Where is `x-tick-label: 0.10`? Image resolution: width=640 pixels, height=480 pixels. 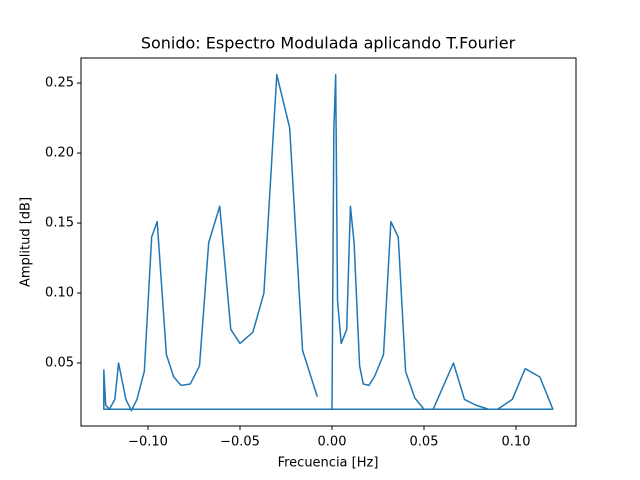
x-tick-label: 0.10 is located at coordinates (516, 442).